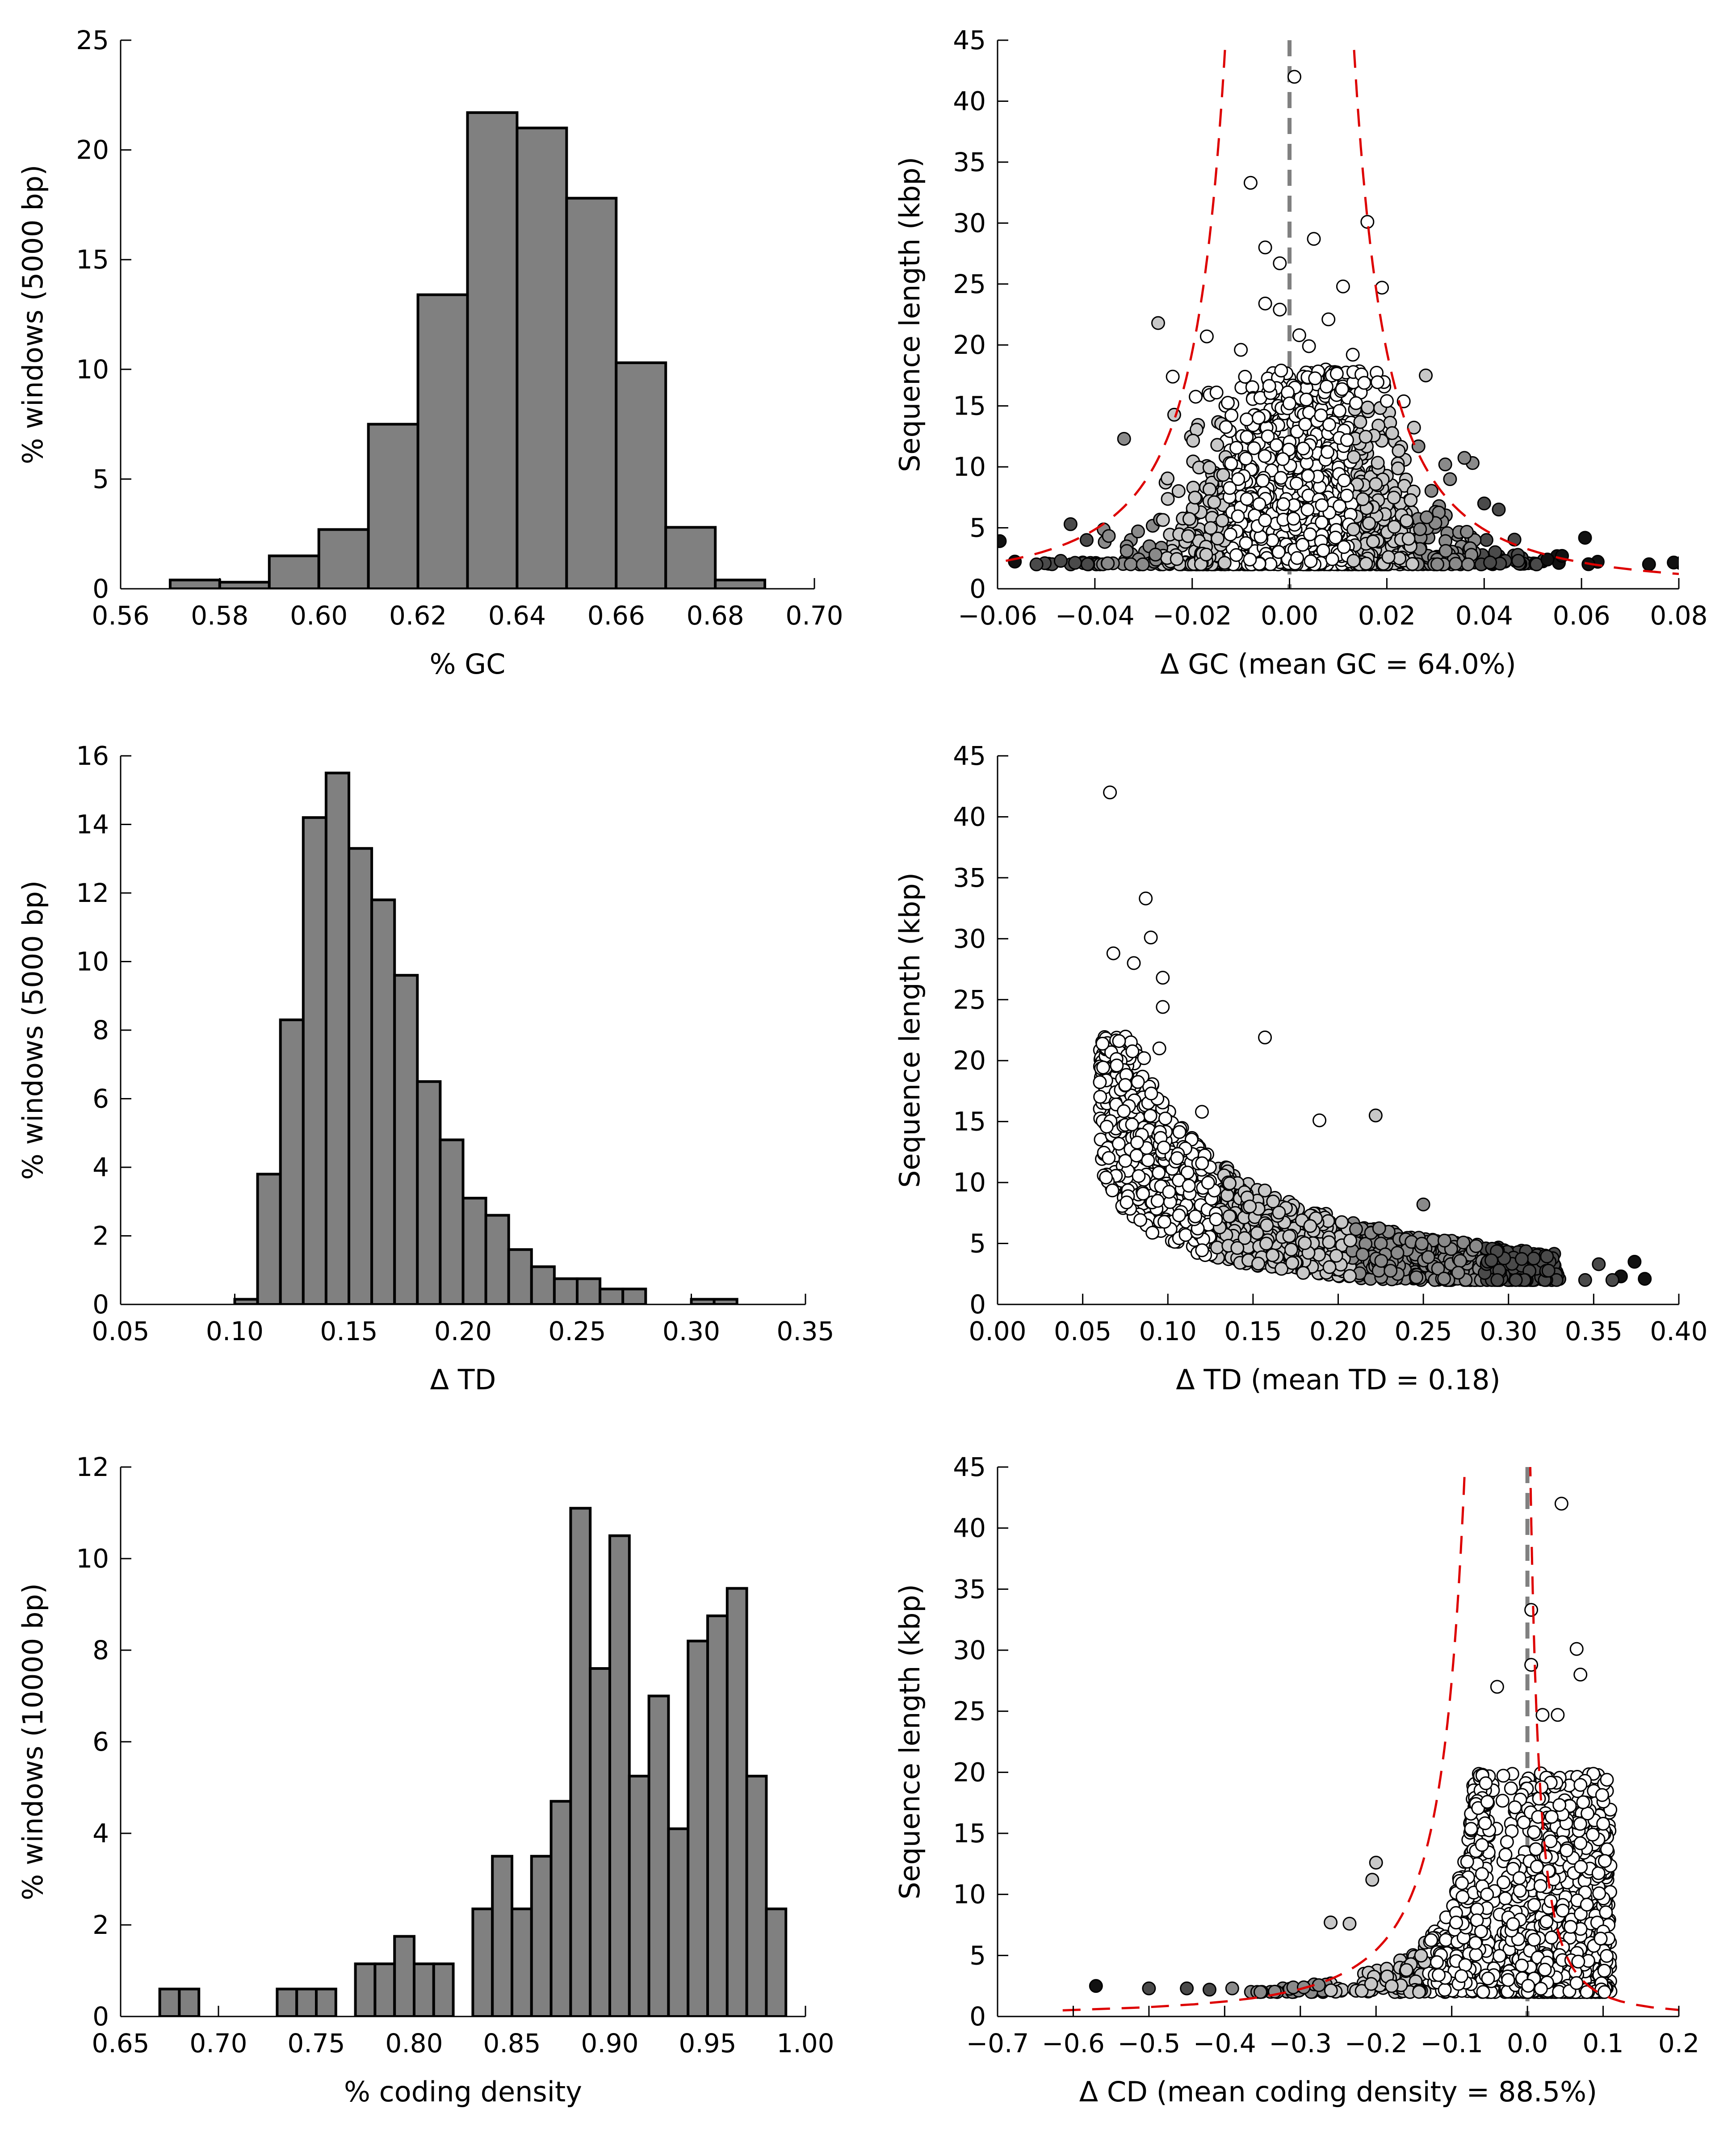  Describe the element at coordinates (100, 1305) in the screenshot. I see `y-tick-label: 0` at that location.